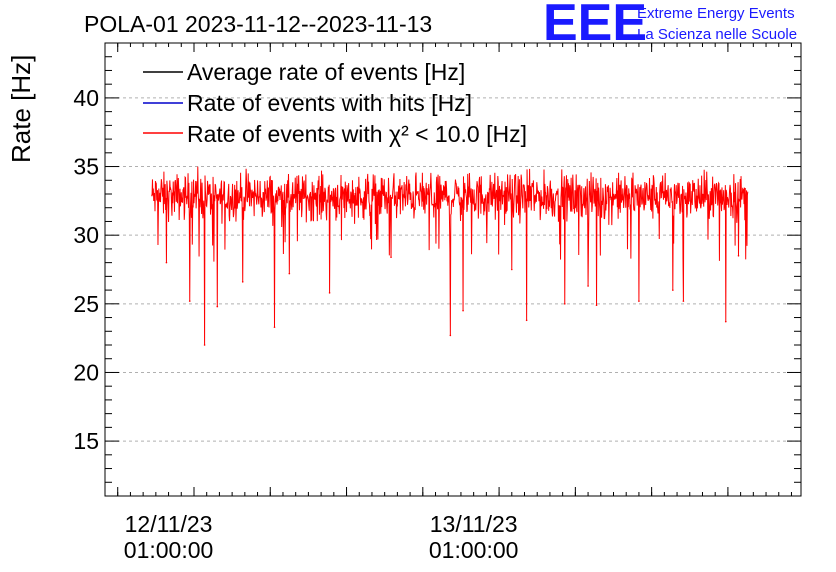  What do you see at coordinates (258, 24) in the screenshot?
I see `chart-title: POLA-01 2023-11-12--2023-11-13` at bounding box center [258, 24].